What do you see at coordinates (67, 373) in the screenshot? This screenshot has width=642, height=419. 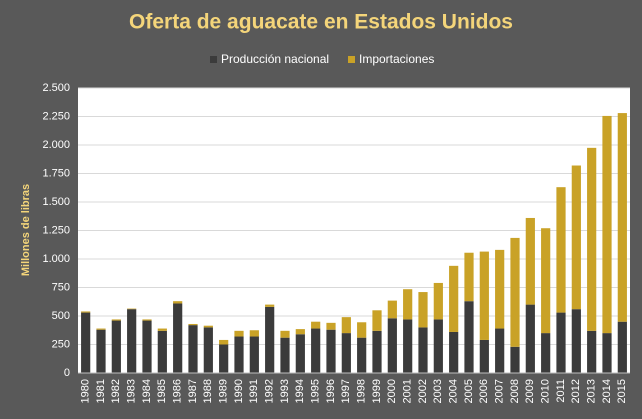 I see `y-tick-label: 0` at bounding box center [67, 373].